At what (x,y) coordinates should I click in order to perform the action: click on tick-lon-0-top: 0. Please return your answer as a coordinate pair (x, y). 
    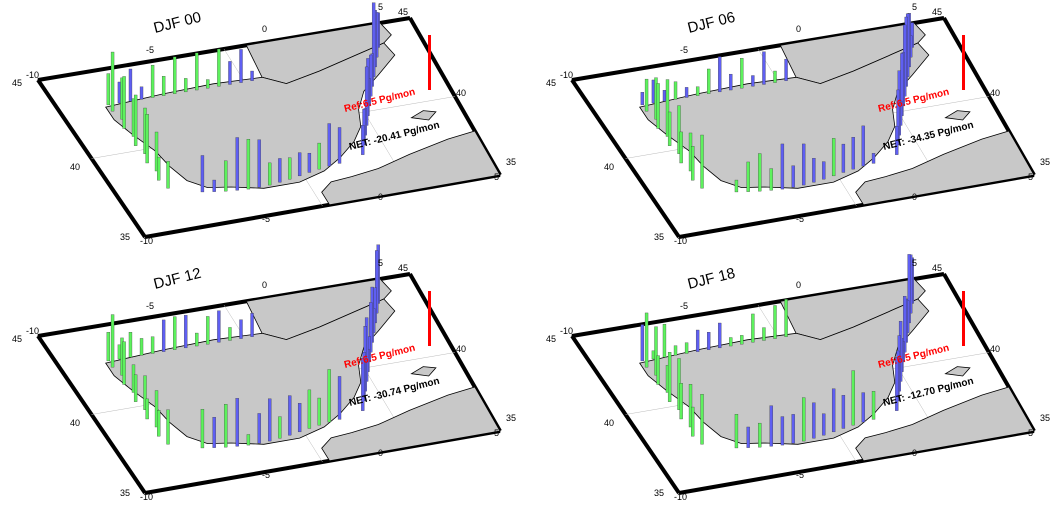
    Looking at the image, I should click on (264, 285).